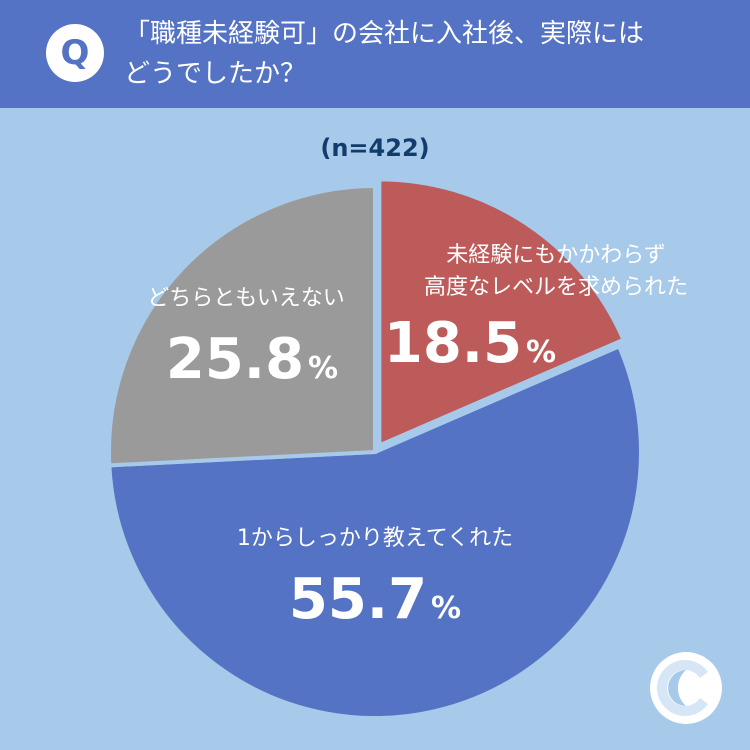 The image size is (750, 750). Describe the element at coordinates (252, 359) in the screenshot. I see `slice-percent-2: 25.8%` at that location.